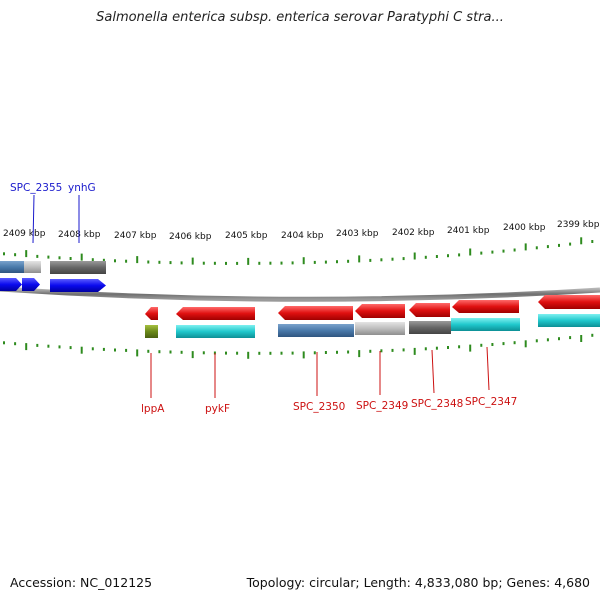  What do you see at coordinates (437, 404) in the screenshot?
I see `gene-label: SPC_2348` at bounding box center [437, 404].